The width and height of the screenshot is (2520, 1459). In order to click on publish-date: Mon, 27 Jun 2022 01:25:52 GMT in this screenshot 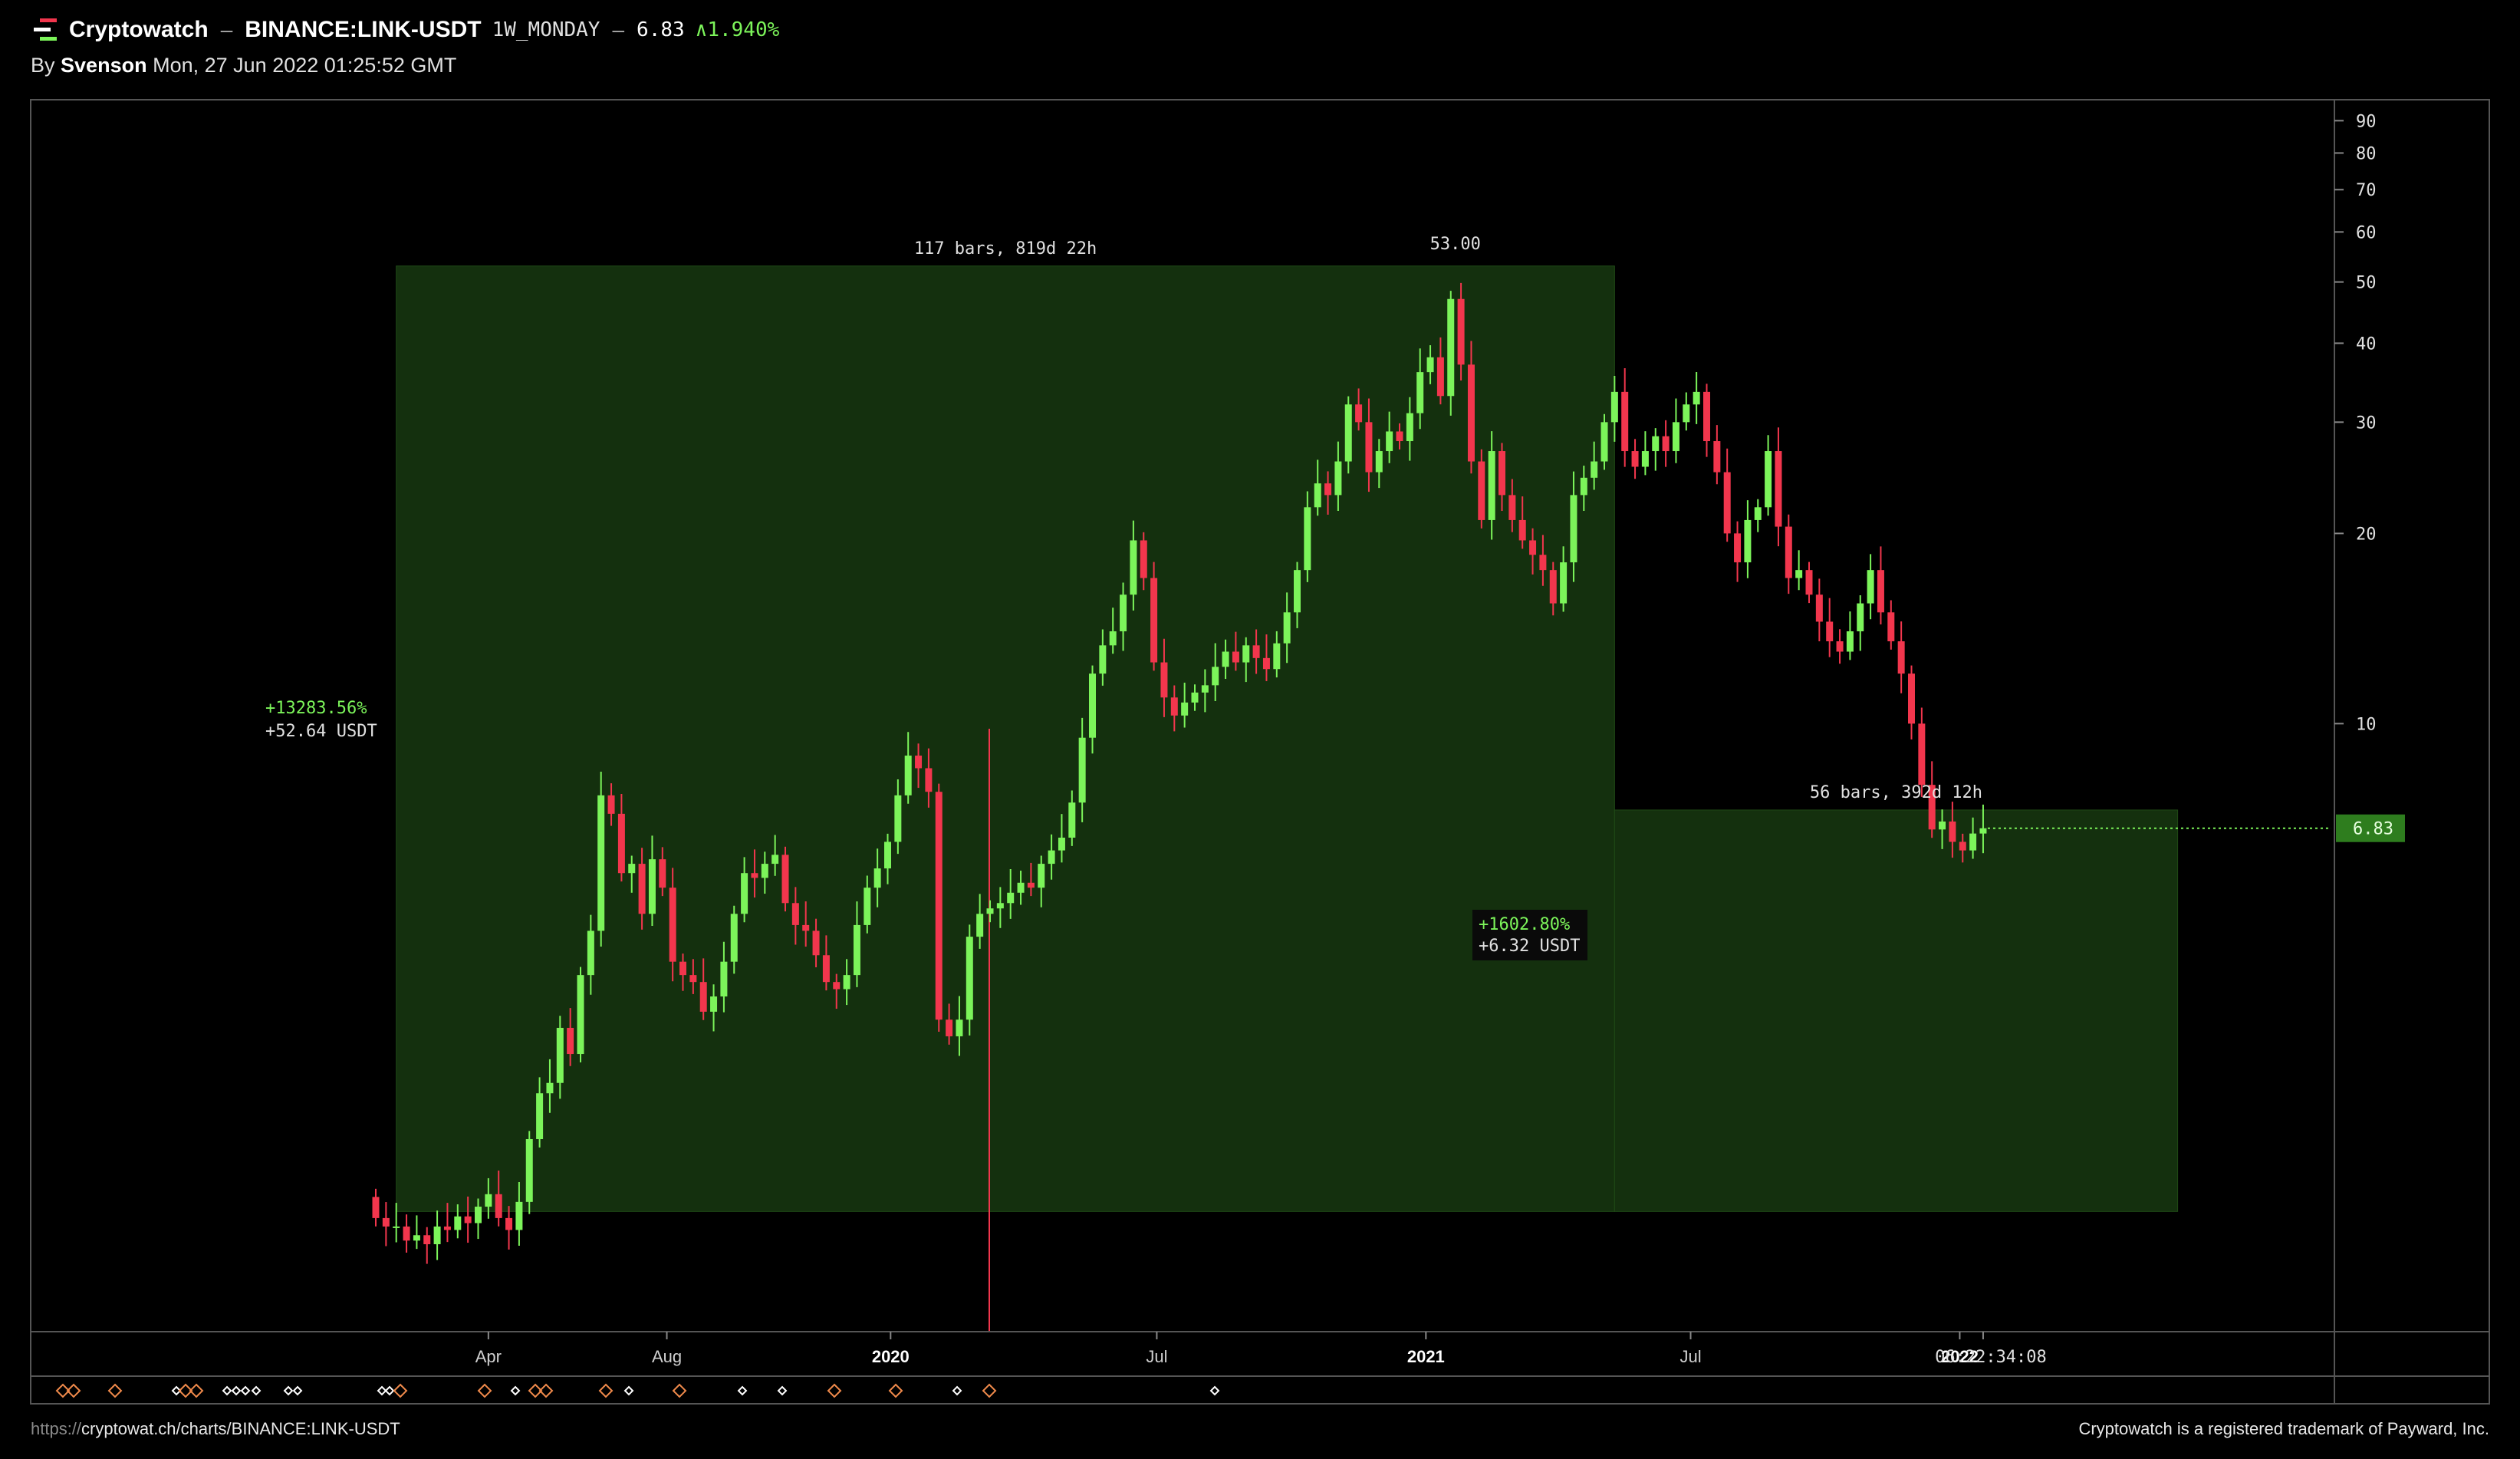, I will do `click(305, 65)`.